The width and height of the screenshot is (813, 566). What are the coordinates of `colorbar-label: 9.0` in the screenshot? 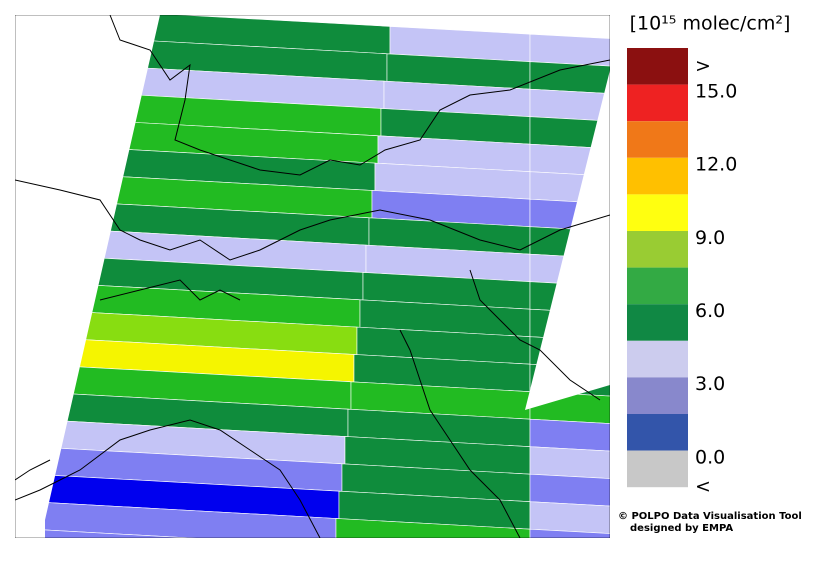 It's located at (710, 238).